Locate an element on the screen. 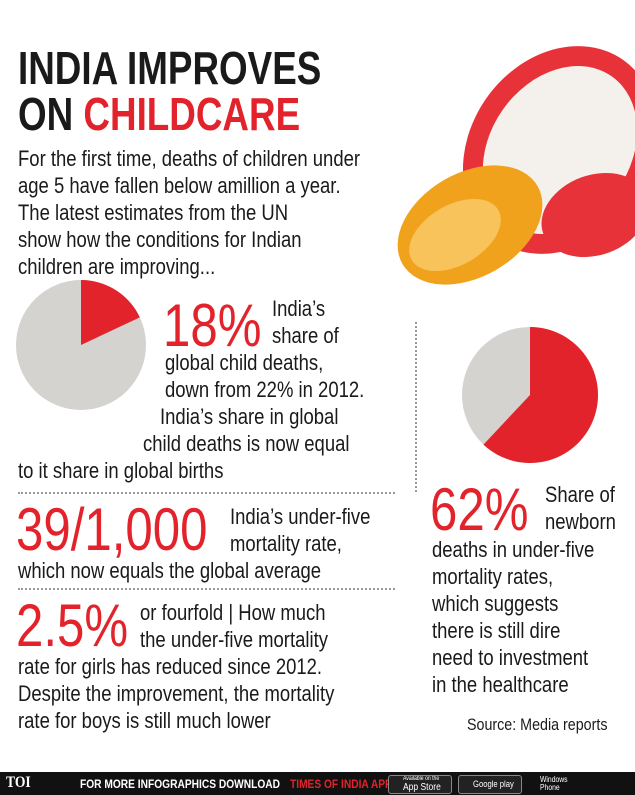 The image size is (635, 795). stat-text: which now equals the global average is located at coordinates (170, 570).